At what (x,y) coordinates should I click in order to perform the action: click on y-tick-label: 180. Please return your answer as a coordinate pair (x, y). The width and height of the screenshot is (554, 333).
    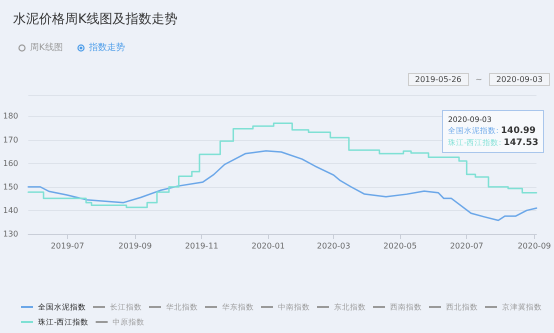
    Looking at the image, I should click on (10, 116).